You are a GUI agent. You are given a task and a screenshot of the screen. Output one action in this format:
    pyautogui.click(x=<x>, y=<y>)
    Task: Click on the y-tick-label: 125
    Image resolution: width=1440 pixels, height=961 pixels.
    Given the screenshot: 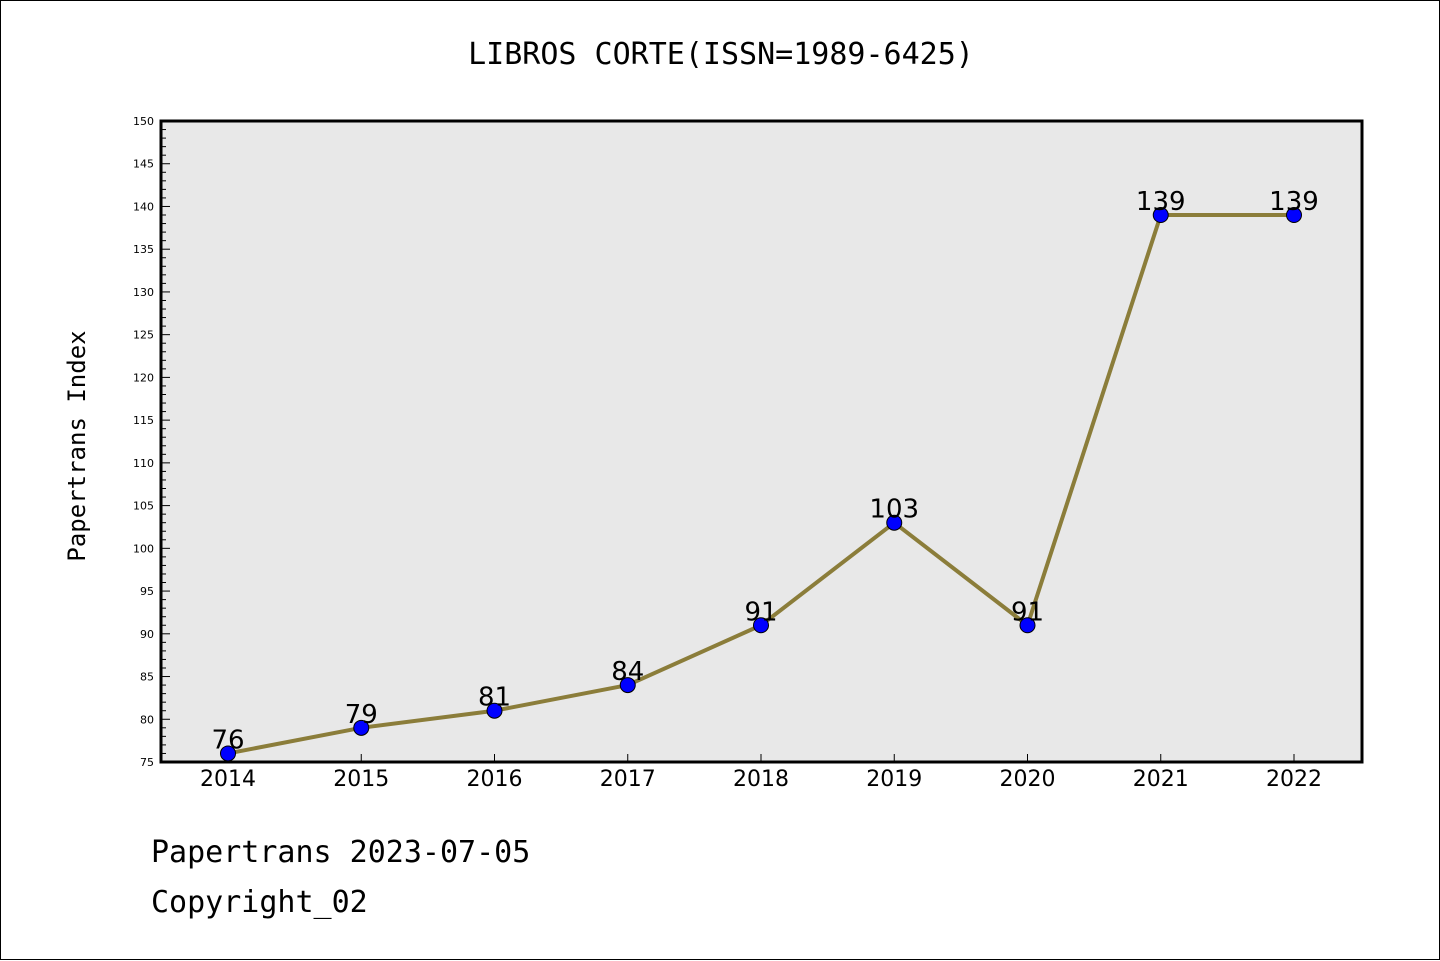 What is the action you would take?
    pyautogui.click(x=143, y=335)
    